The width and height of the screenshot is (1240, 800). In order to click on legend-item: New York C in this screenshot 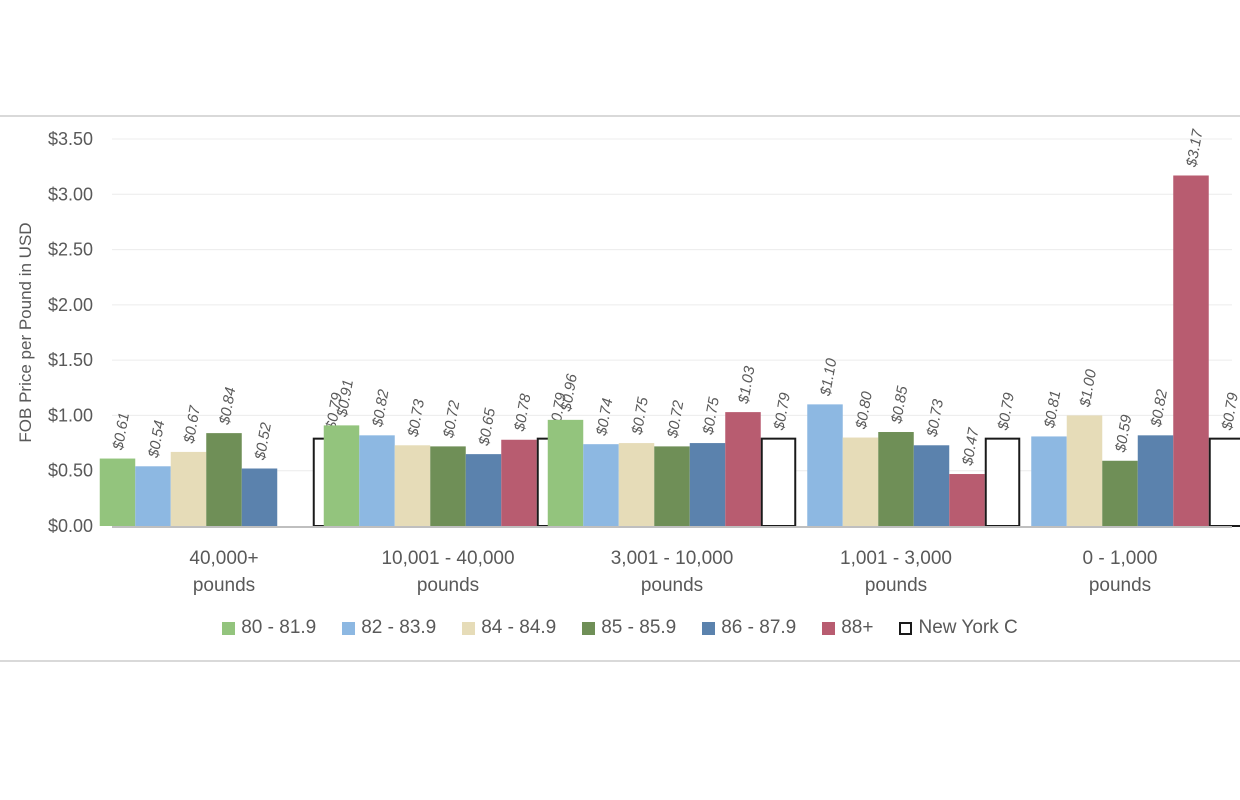, I will do `click(958, 628)`.